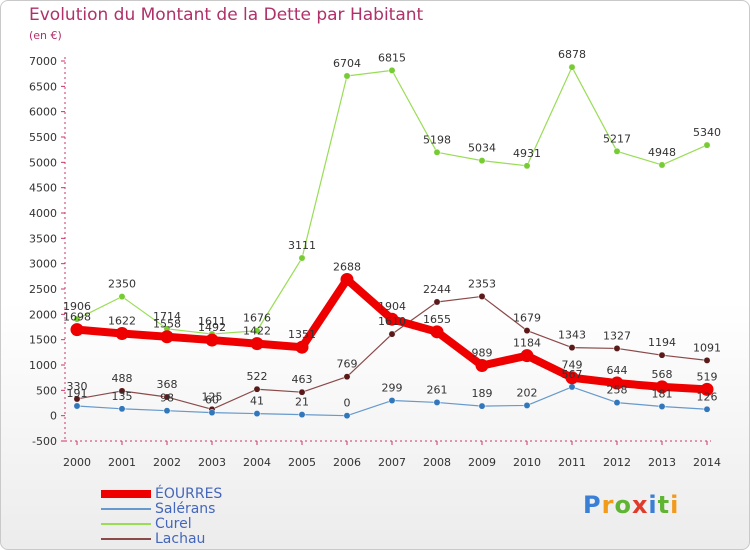 This screenshot has height=550, width=750. Describe the element at coordinates (482, 353) in the screenshot. I see `data-label: 989` at that location.